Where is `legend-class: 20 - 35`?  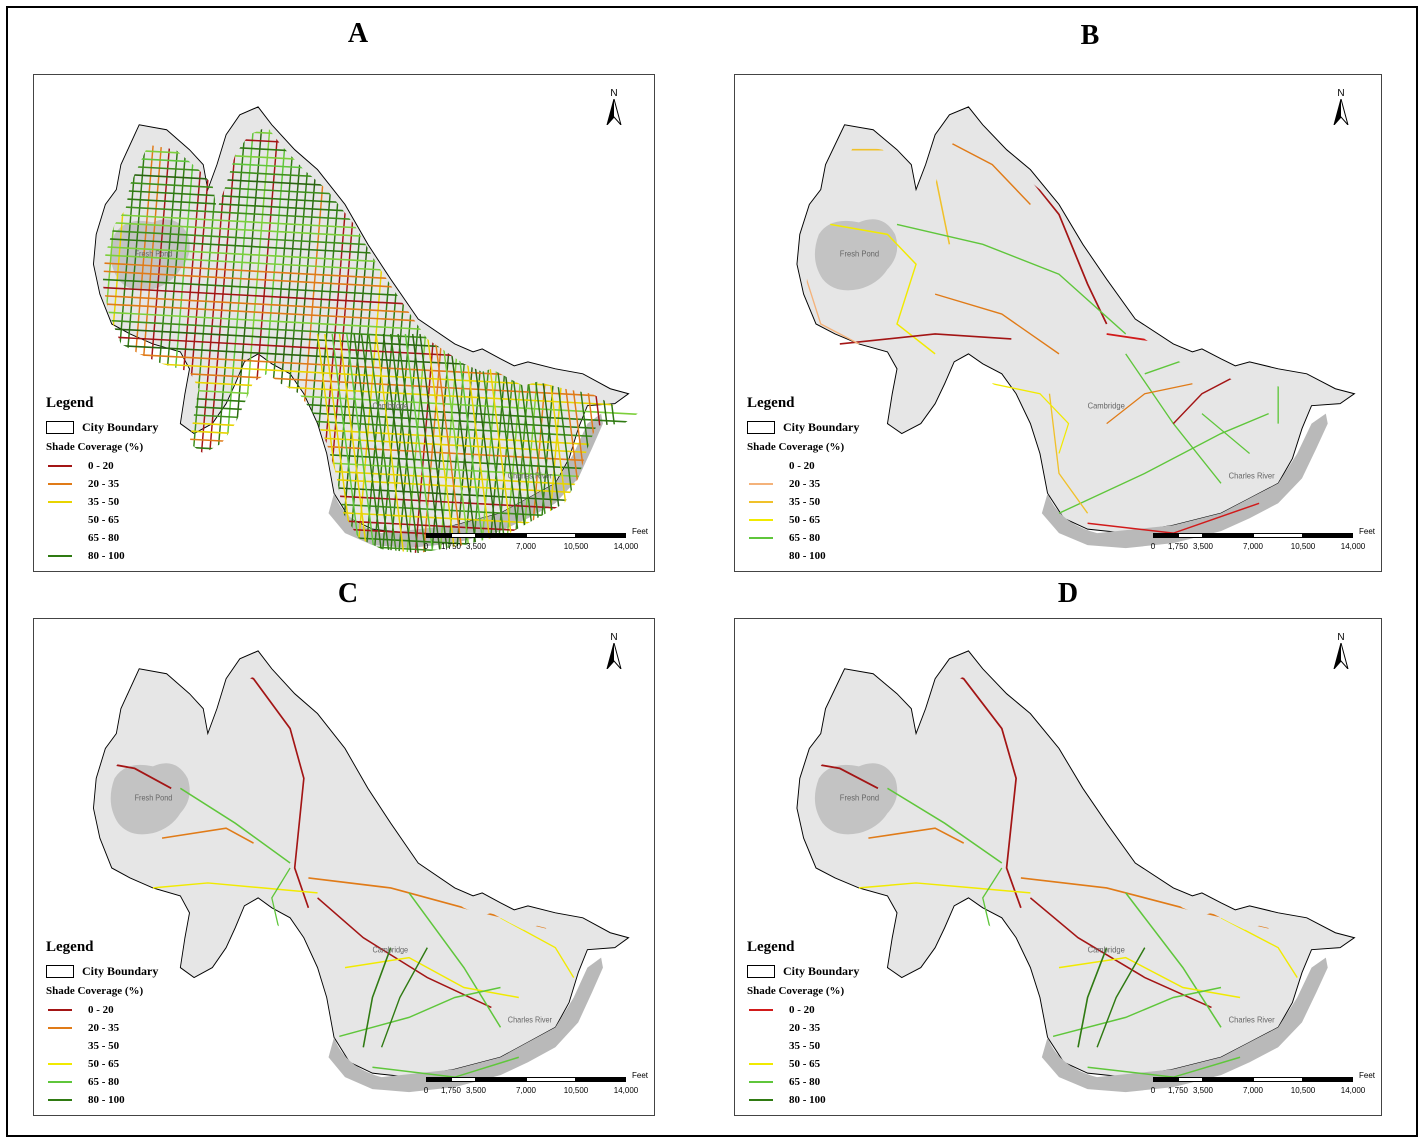
legend-class: 20 - 35 is located at coordinates (136, 1028).